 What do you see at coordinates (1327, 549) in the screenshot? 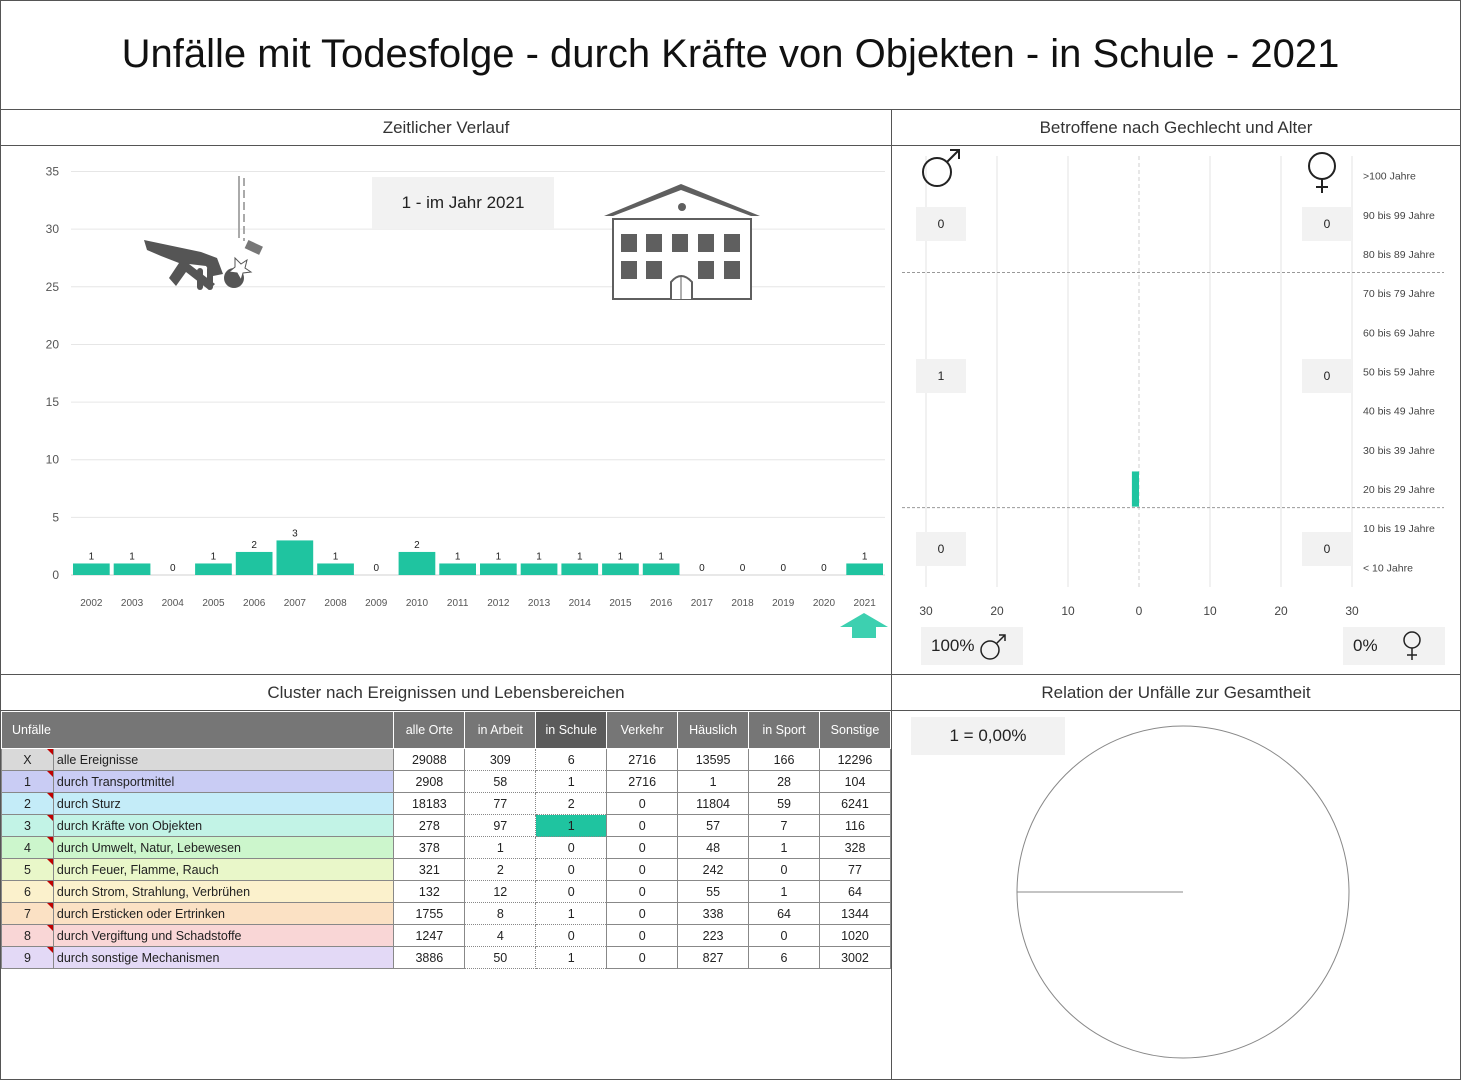
I see `female-box-lower: 0` at bounding box center [1327, 549].